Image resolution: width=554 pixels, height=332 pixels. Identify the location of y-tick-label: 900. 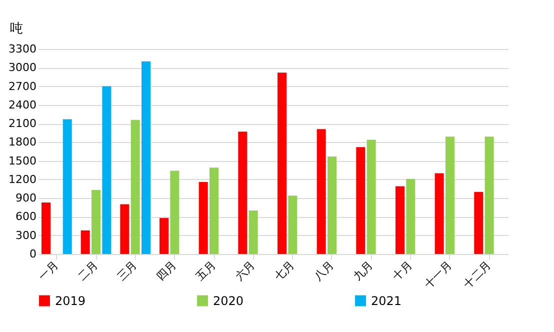
(26, 198).